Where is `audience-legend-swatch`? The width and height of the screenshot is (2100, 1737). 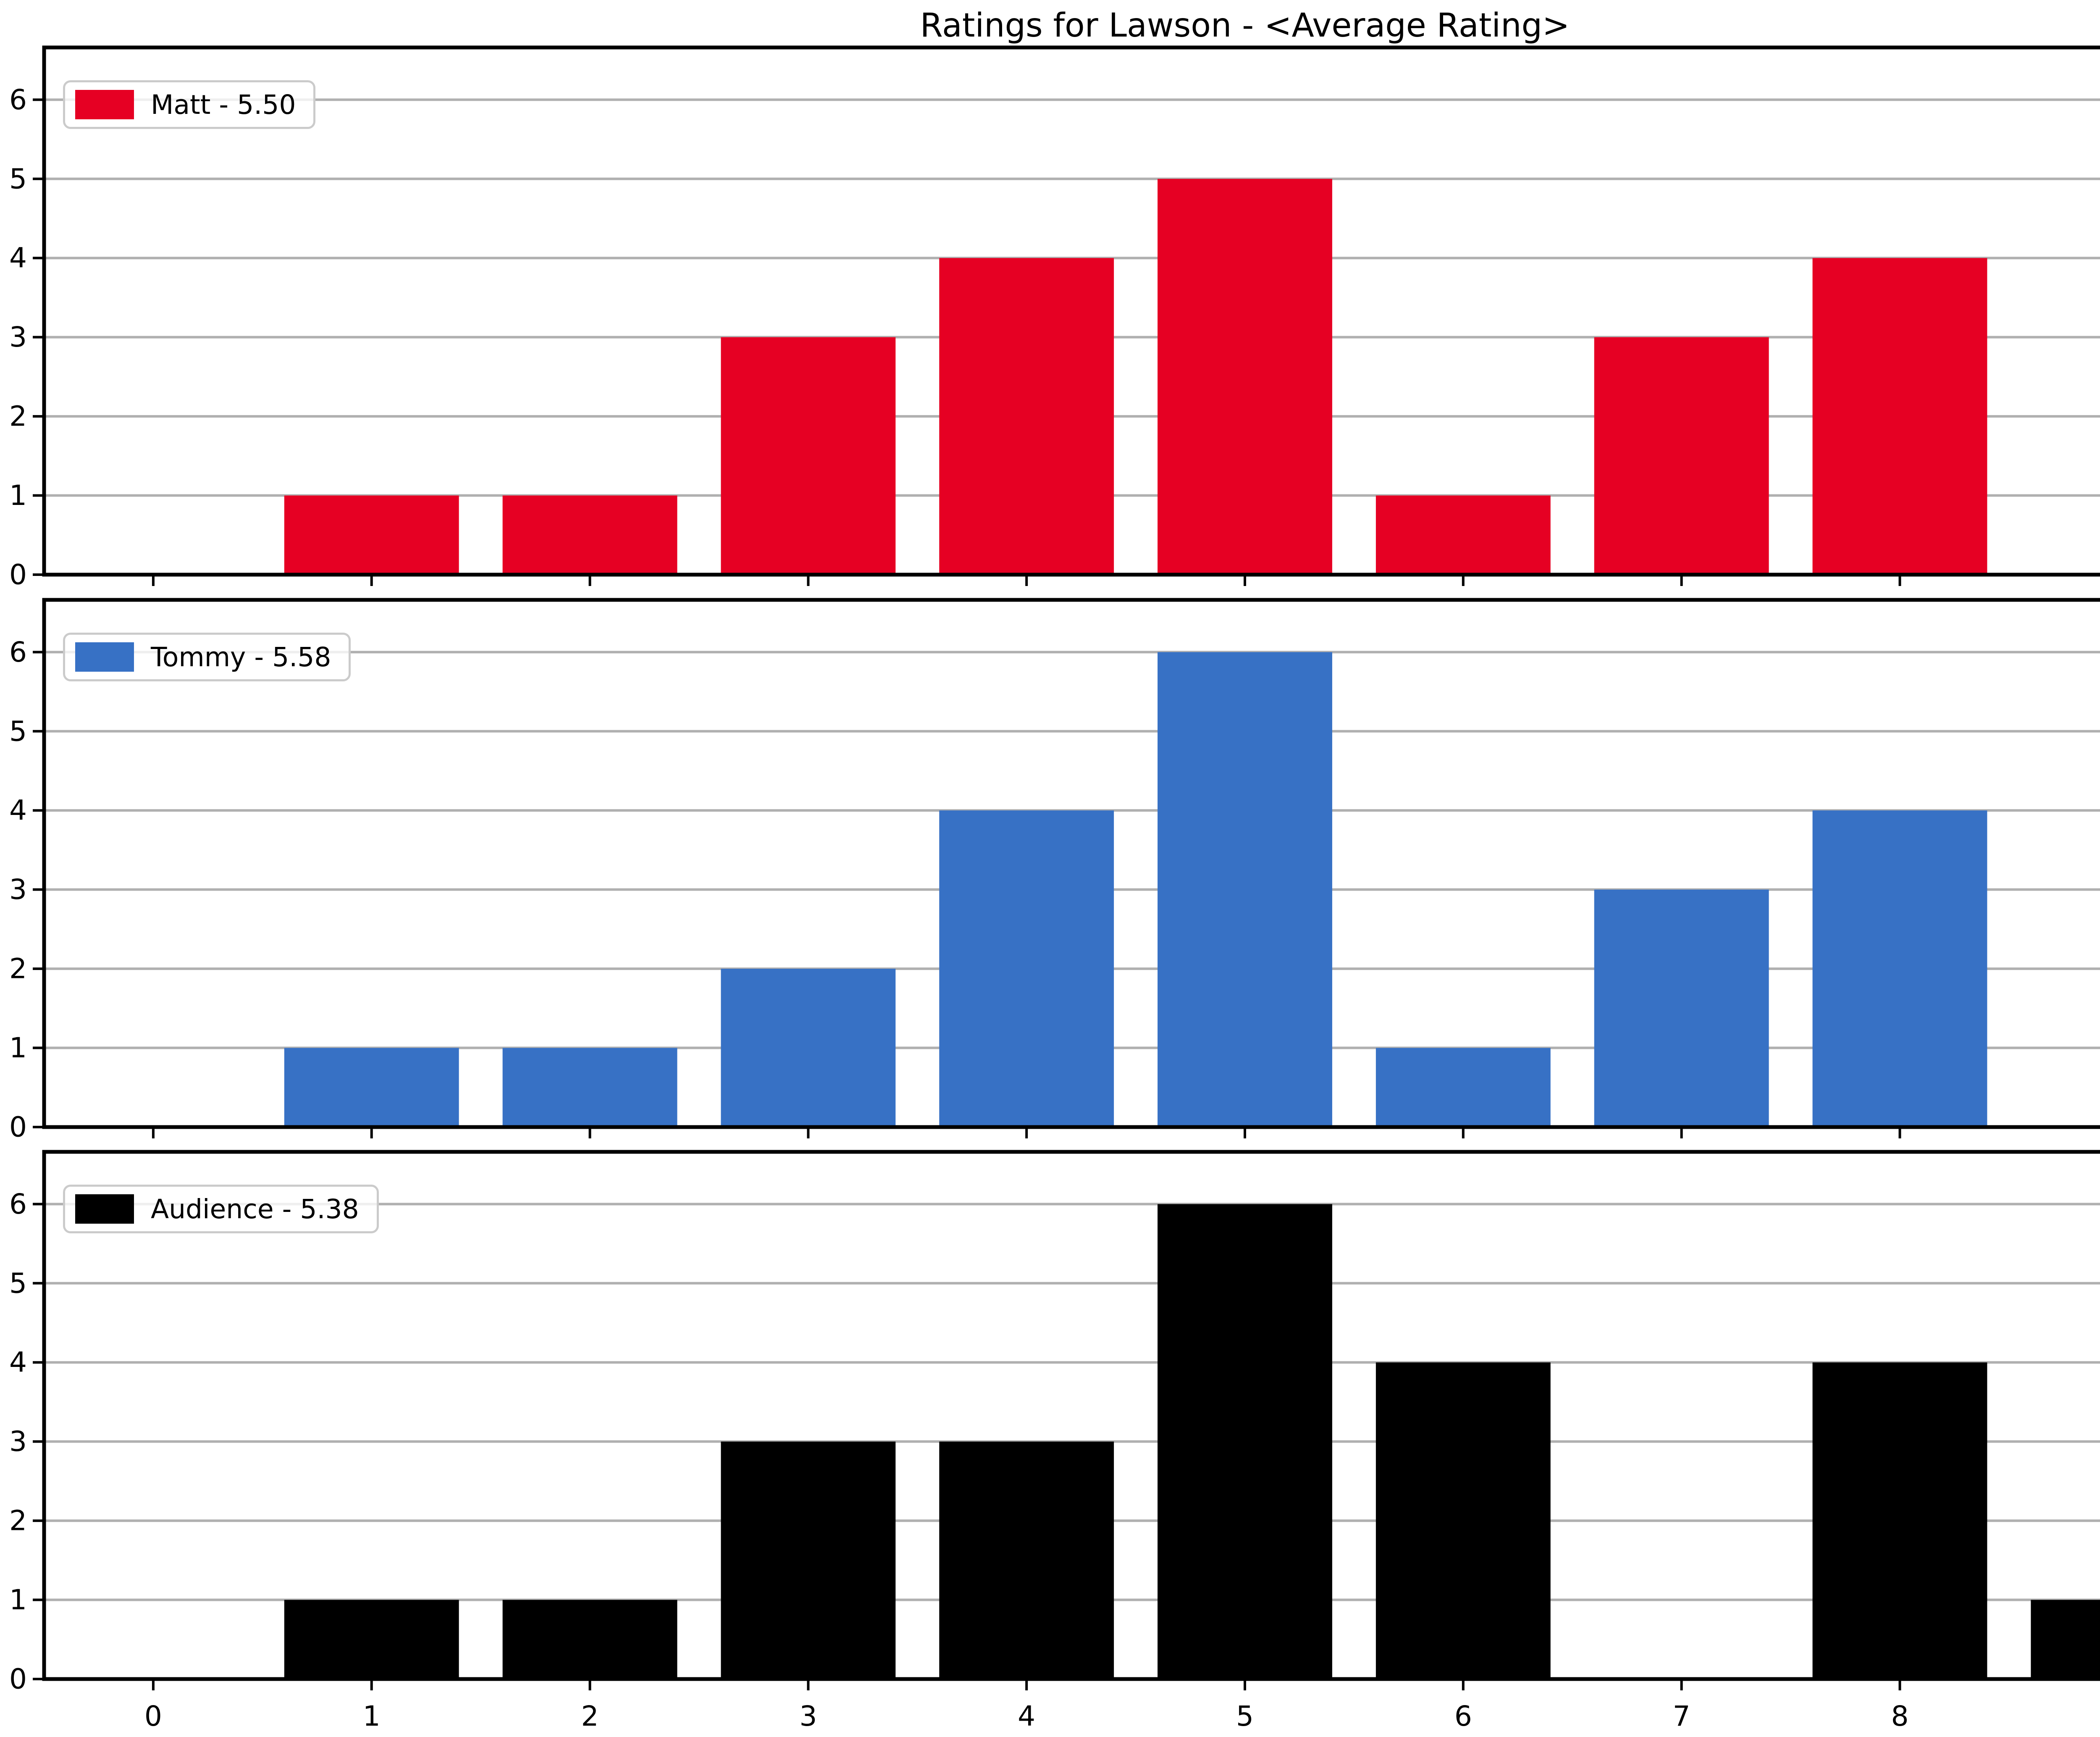
audience-legend-swatch is located at coordinates (104, 1209).